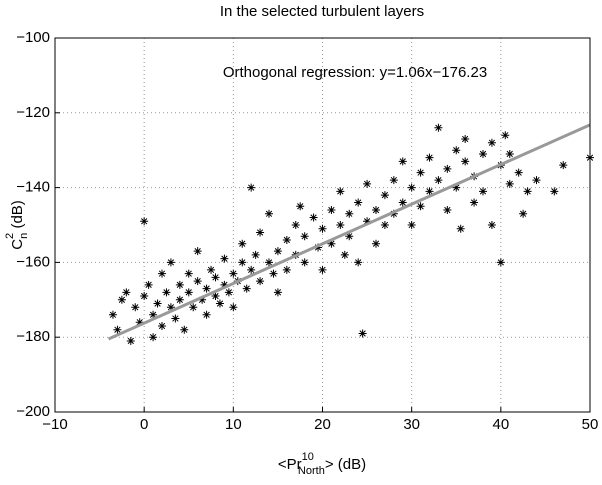 The image size is (602, 485). What do you see at coordinates (33, 411) in the screenshot?
I see `y-tick-label: −200` at bounding box center [33, 411].